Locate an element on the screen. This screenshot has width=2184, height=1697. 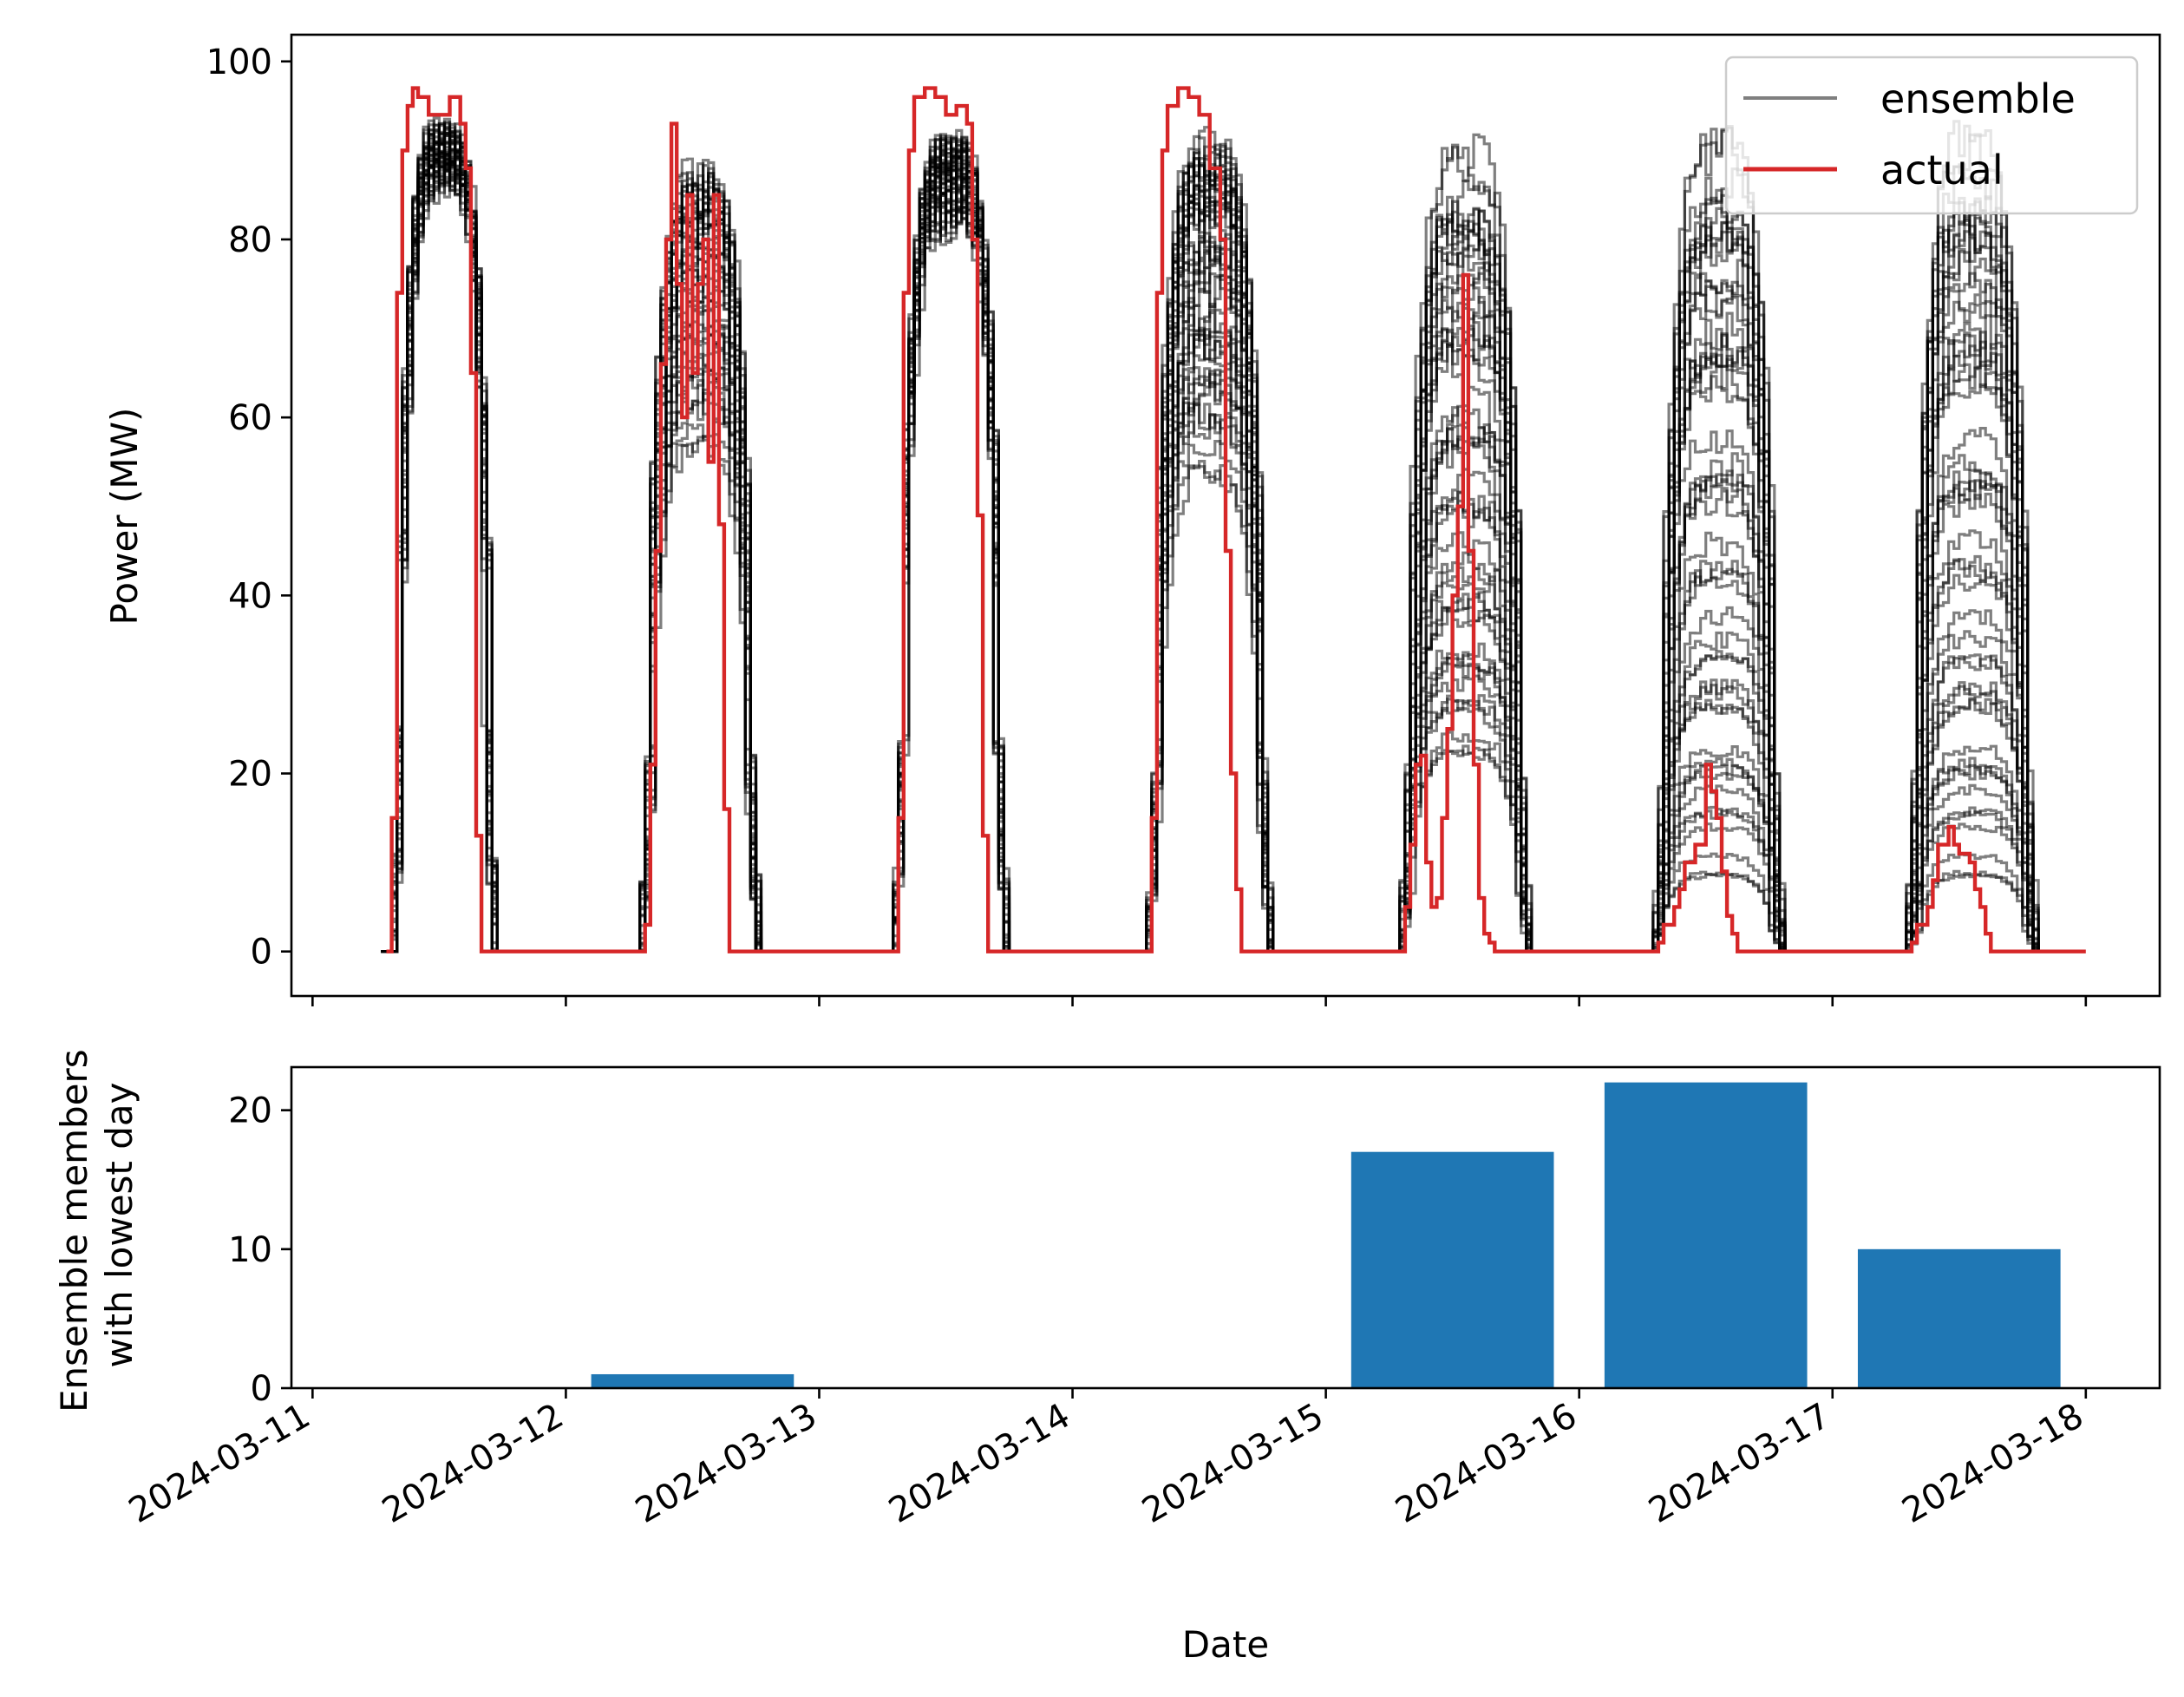
bottom-y-tick-label: 10 is located at coordinates (250, 1250).